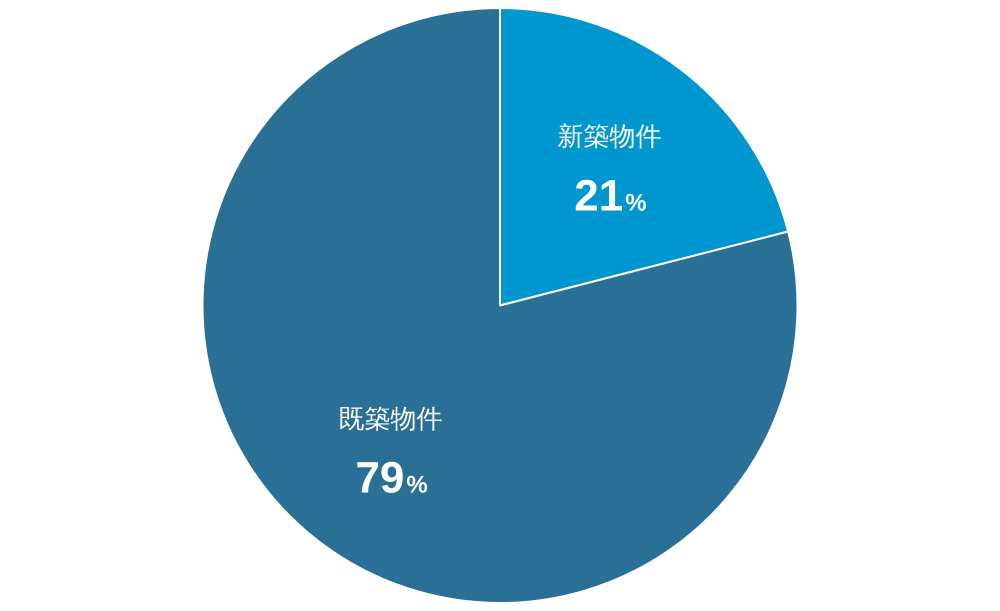 This screenshot has height=611, width=1000. I want to click on data-label: 21%, so click(610, 195).